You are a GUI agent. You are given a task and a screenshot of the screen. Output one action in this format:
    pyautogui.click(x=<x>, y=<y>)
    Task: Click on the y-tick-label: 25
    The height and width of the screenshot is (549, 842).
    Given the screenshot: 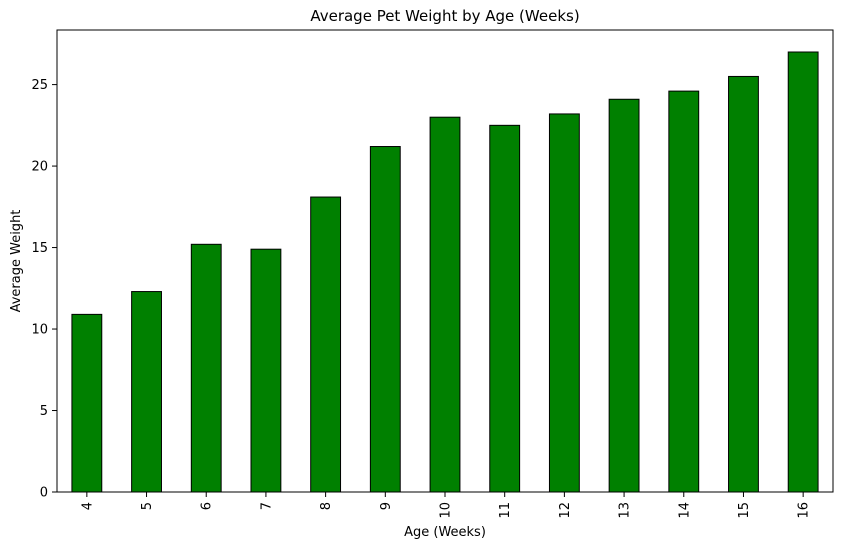 What is the action you would take?
    pyautogui.click(x=39, y=85)
    